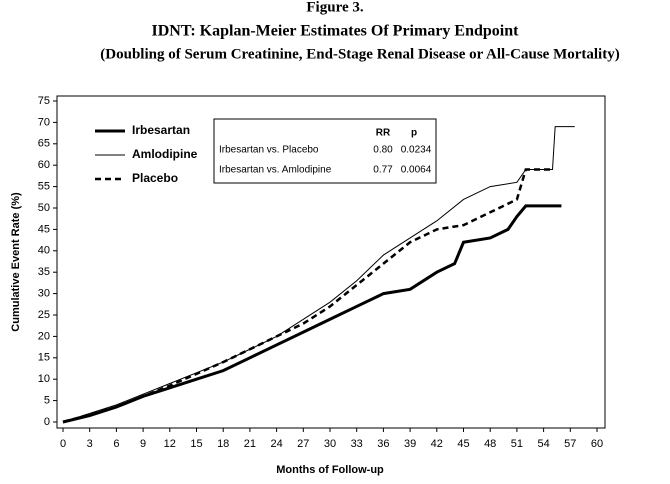 The width and height of the screenshot is (670, 484). I want to click on x-tick-label: 3, so click(90, 444).